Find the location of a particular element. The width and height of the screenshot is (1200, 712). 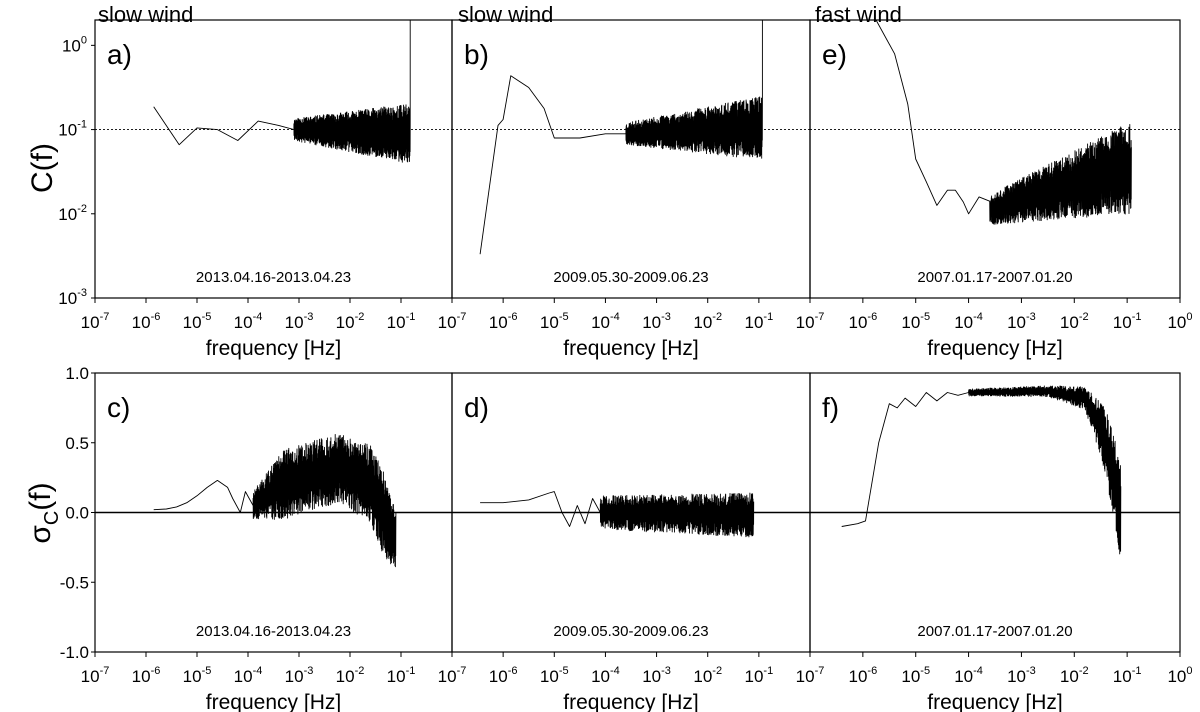

y-tick-label: -1.0 is located at coordinates (74, 652).